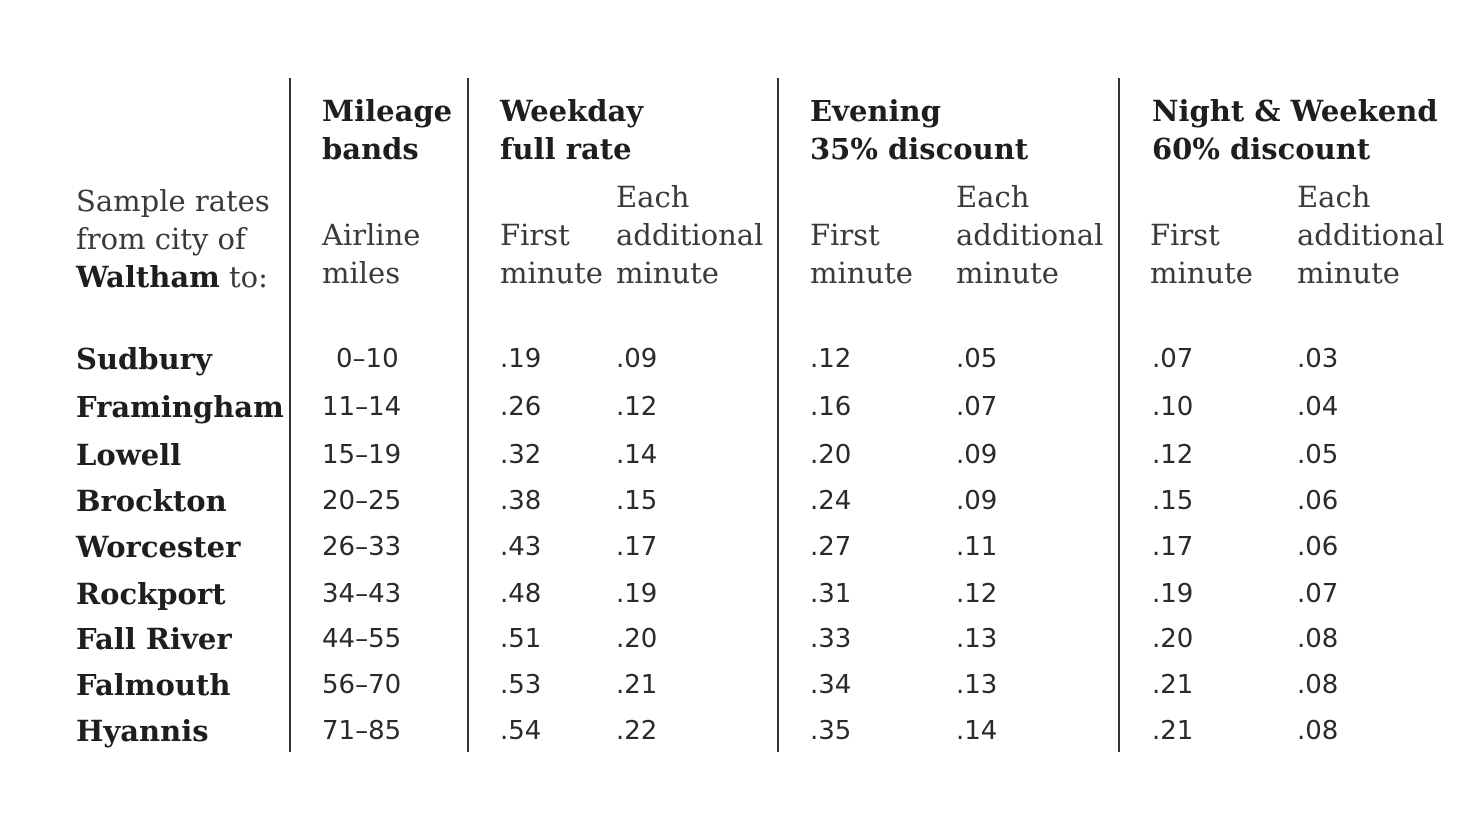 The width and height of the screenshot is (1482, 816). I want to click on intro-suffix: to:, so click(243, 277).